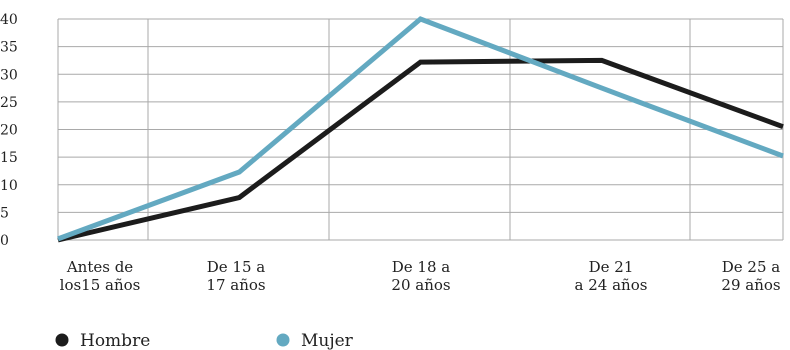 The height and width of the screenshot is (350, 790). I want to click on legend-marker-hombre, so click(62, 340).